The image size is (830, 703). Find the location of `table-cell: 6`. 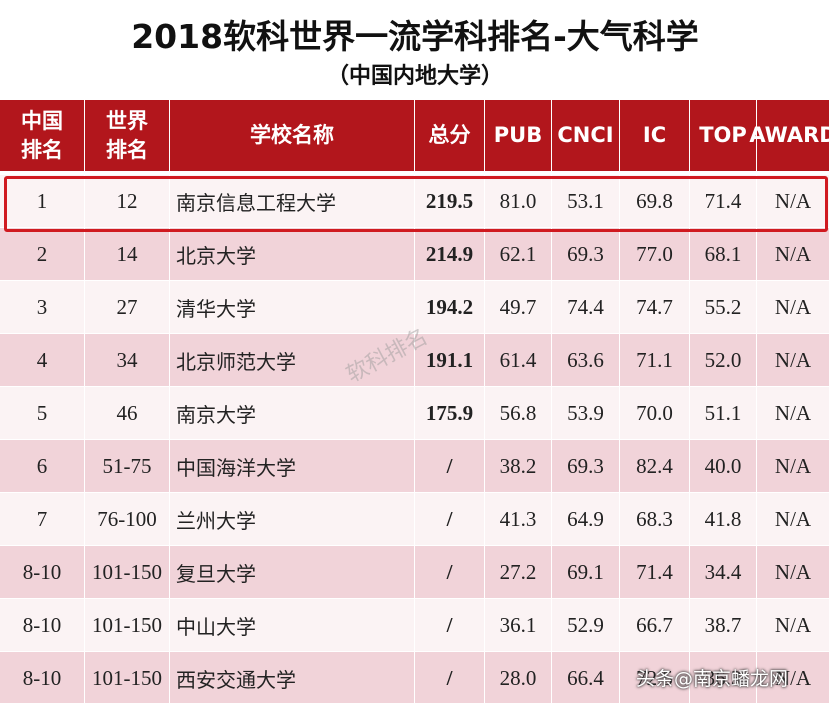

table-cell: 6 is located at coordinates (42, 466).